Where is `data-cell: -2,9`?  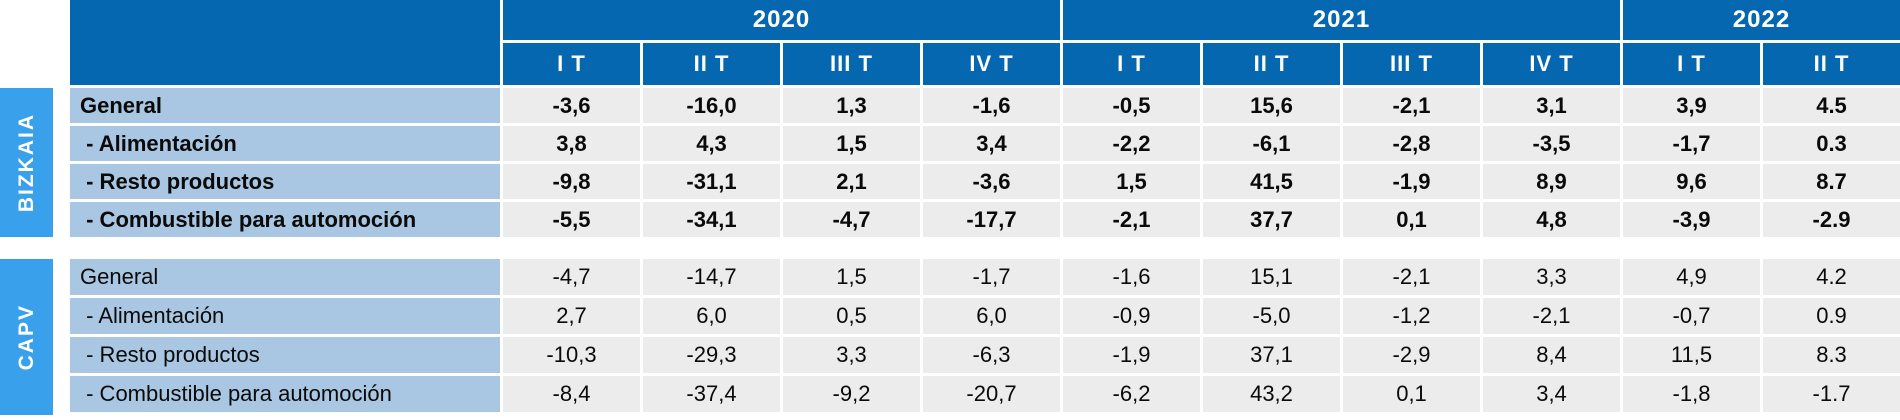
data-cell: -2,9 is located at coordinates (1411, 355).